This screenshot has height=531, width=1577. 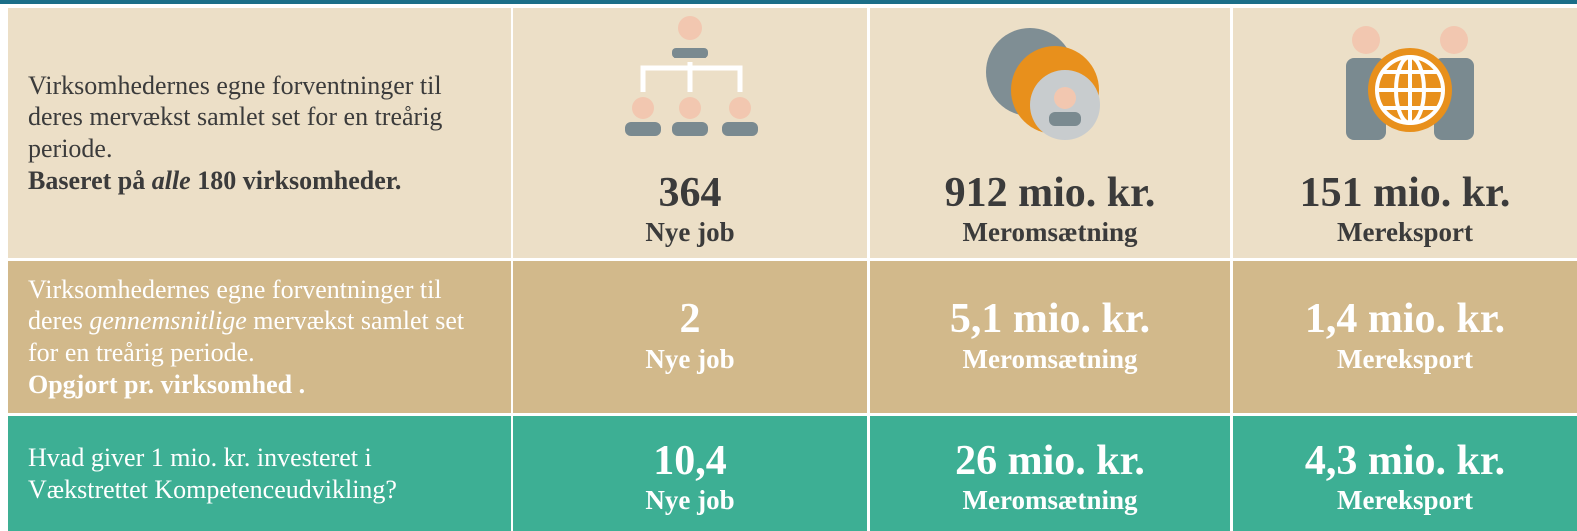 What do you see at coordinates (1050, 460) in the screenshot?
I see `stat-value: 26 mio. kr.` at bounding box center [1050, 460].